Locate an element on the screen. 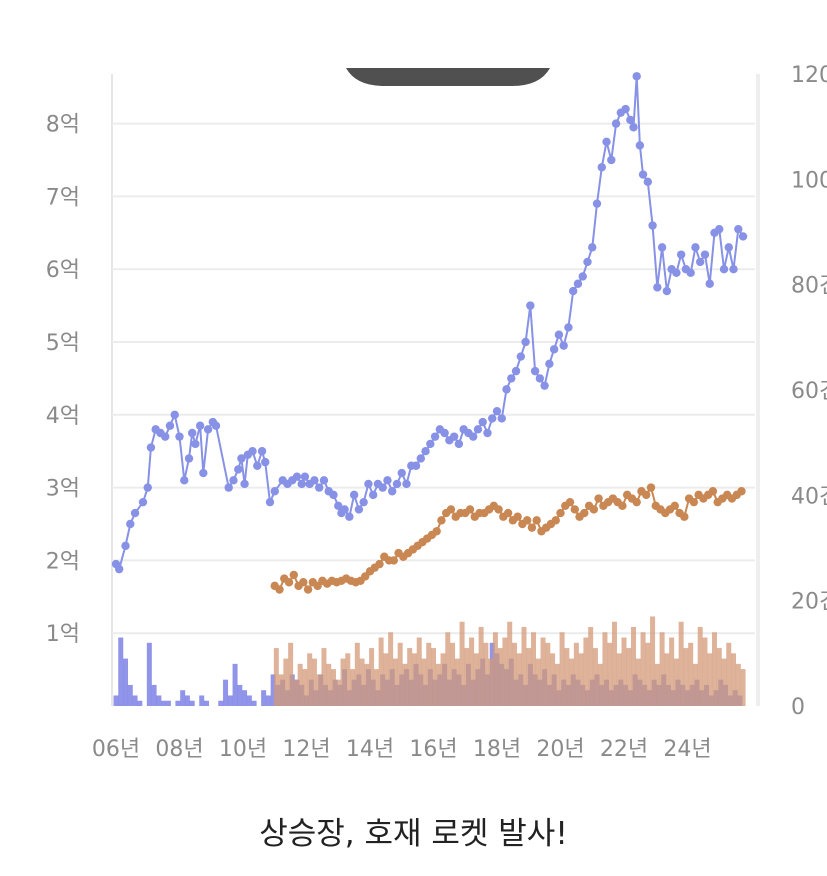 This screenshot has height=876, width=827. y-left-tick-label: 5억 is located at coordinates (63, 343).